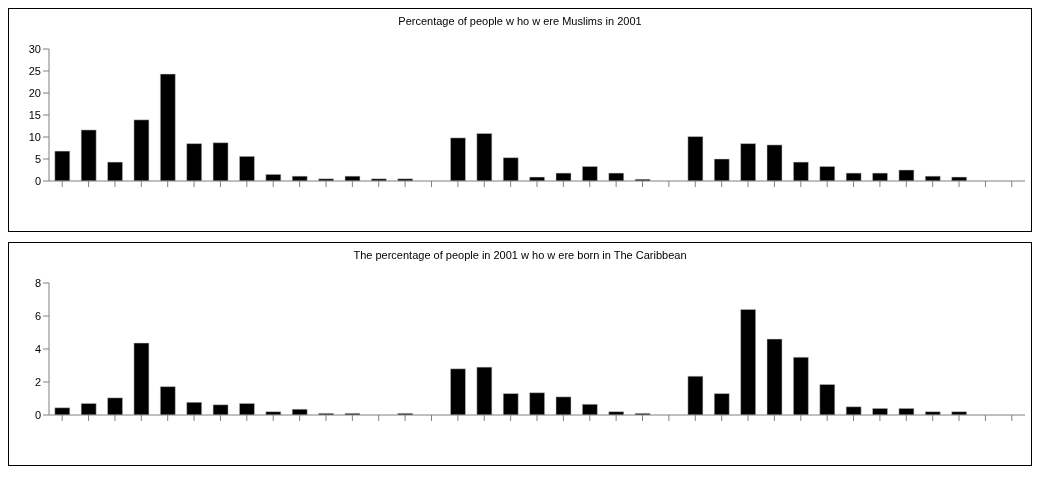 The image size is (1040, 477). Describe the element at coordinates (34, 48) in the screenshot. I see `y-tick-label: 30` at that location.